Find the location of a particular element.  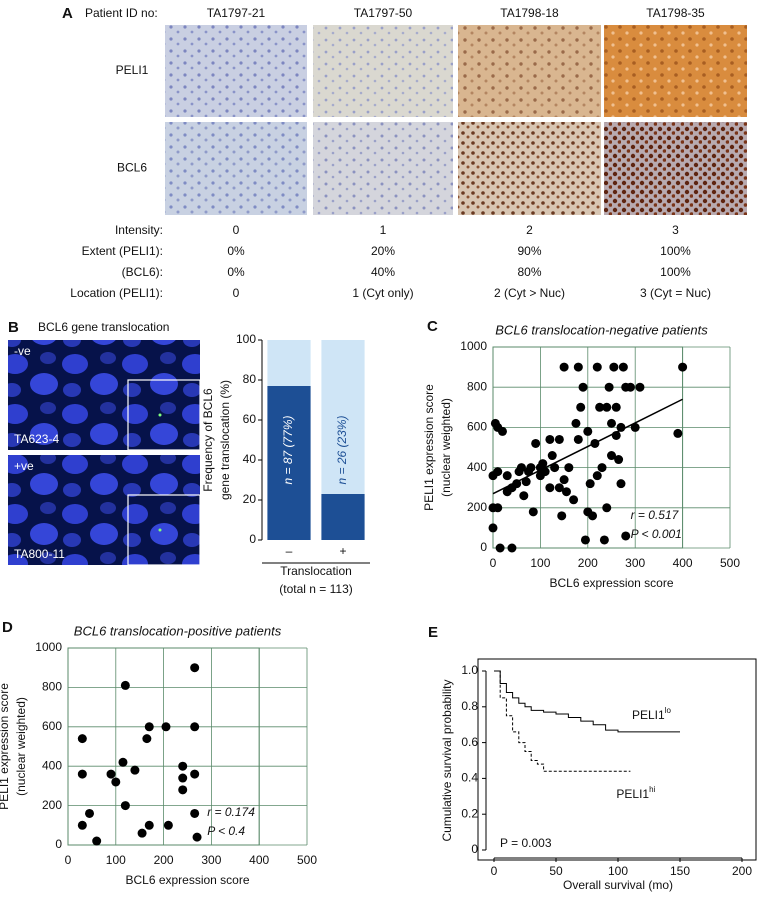

x-tick-label: + is located at coordinates (342, 551).